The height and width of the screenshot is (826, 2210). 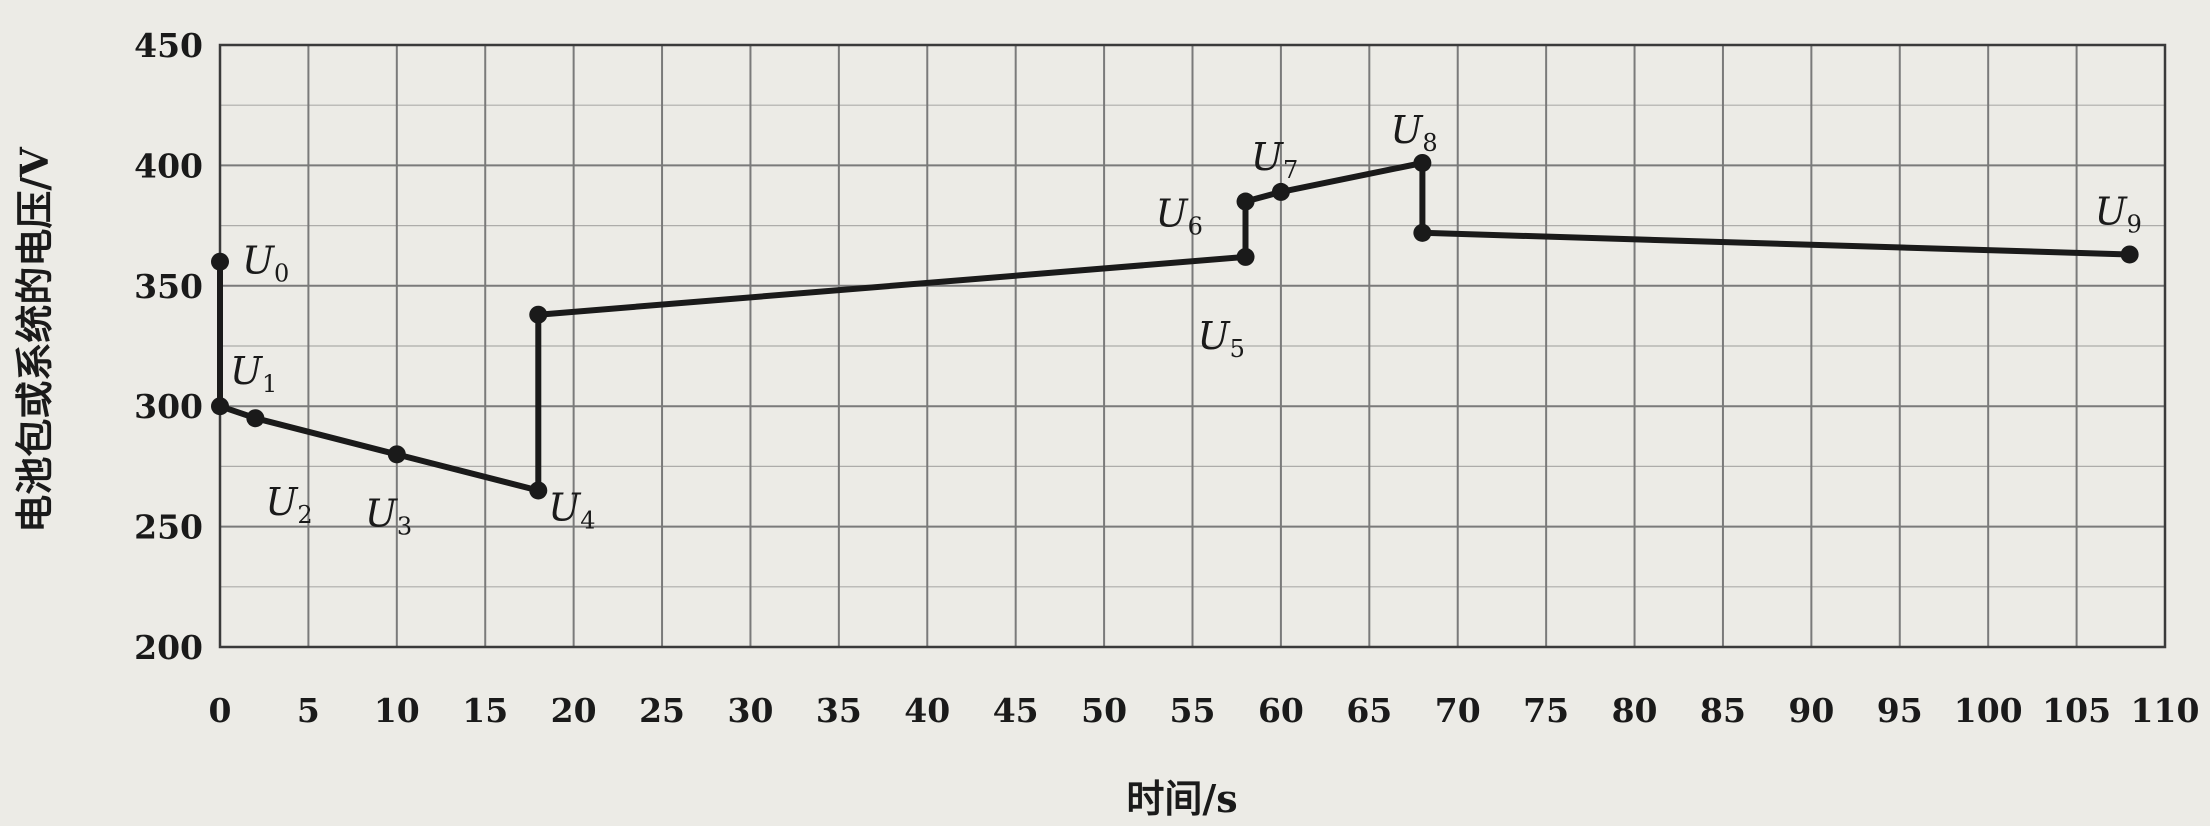 What do you see at coordinates (1988, 710) in the screenshot?
I see `x-tick-label: 100` at bounding box center [1988, 710].